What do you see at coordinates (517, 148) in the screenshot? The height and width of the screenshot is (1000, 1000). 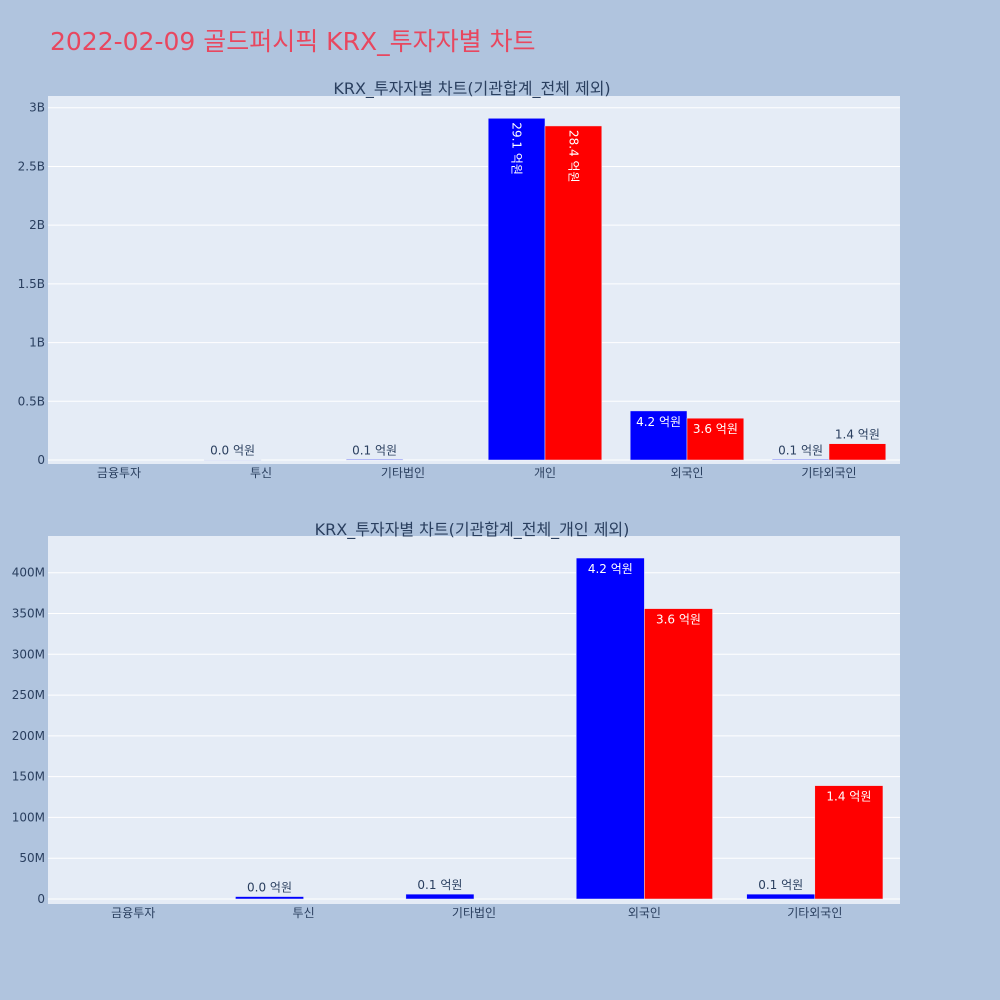 I see `bar-label: 29.1 억원` at bounding box center [517, 148].